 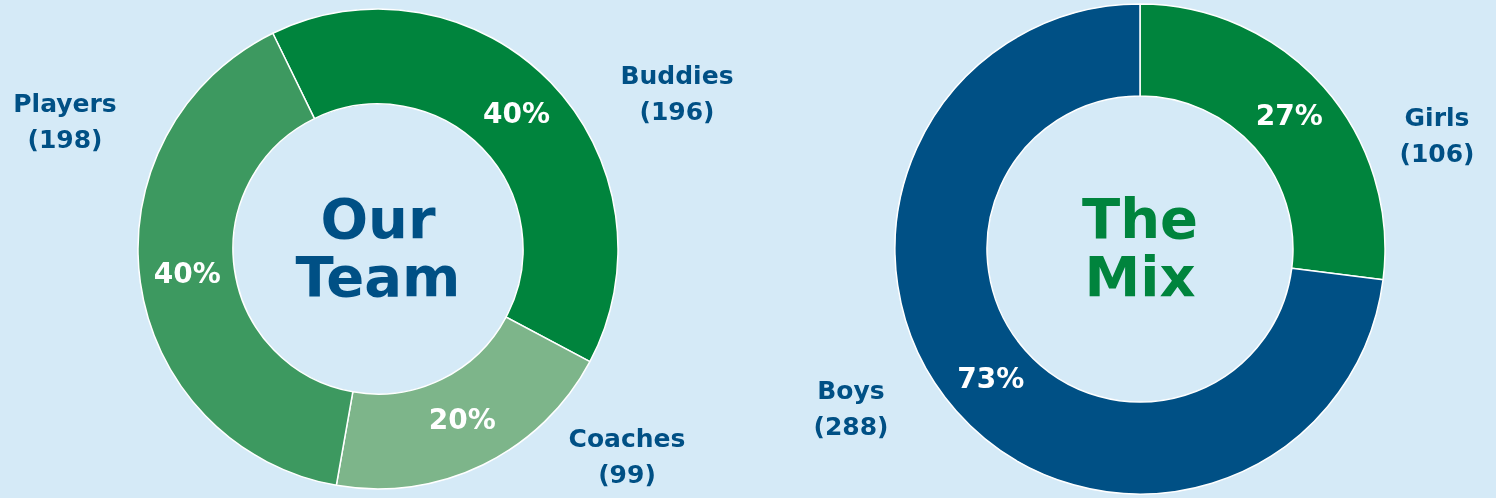 What do you see at coordinates (65, 121) in the screenshot?
I see `slice-label: Players (198)` at bounding box center [65, 121].